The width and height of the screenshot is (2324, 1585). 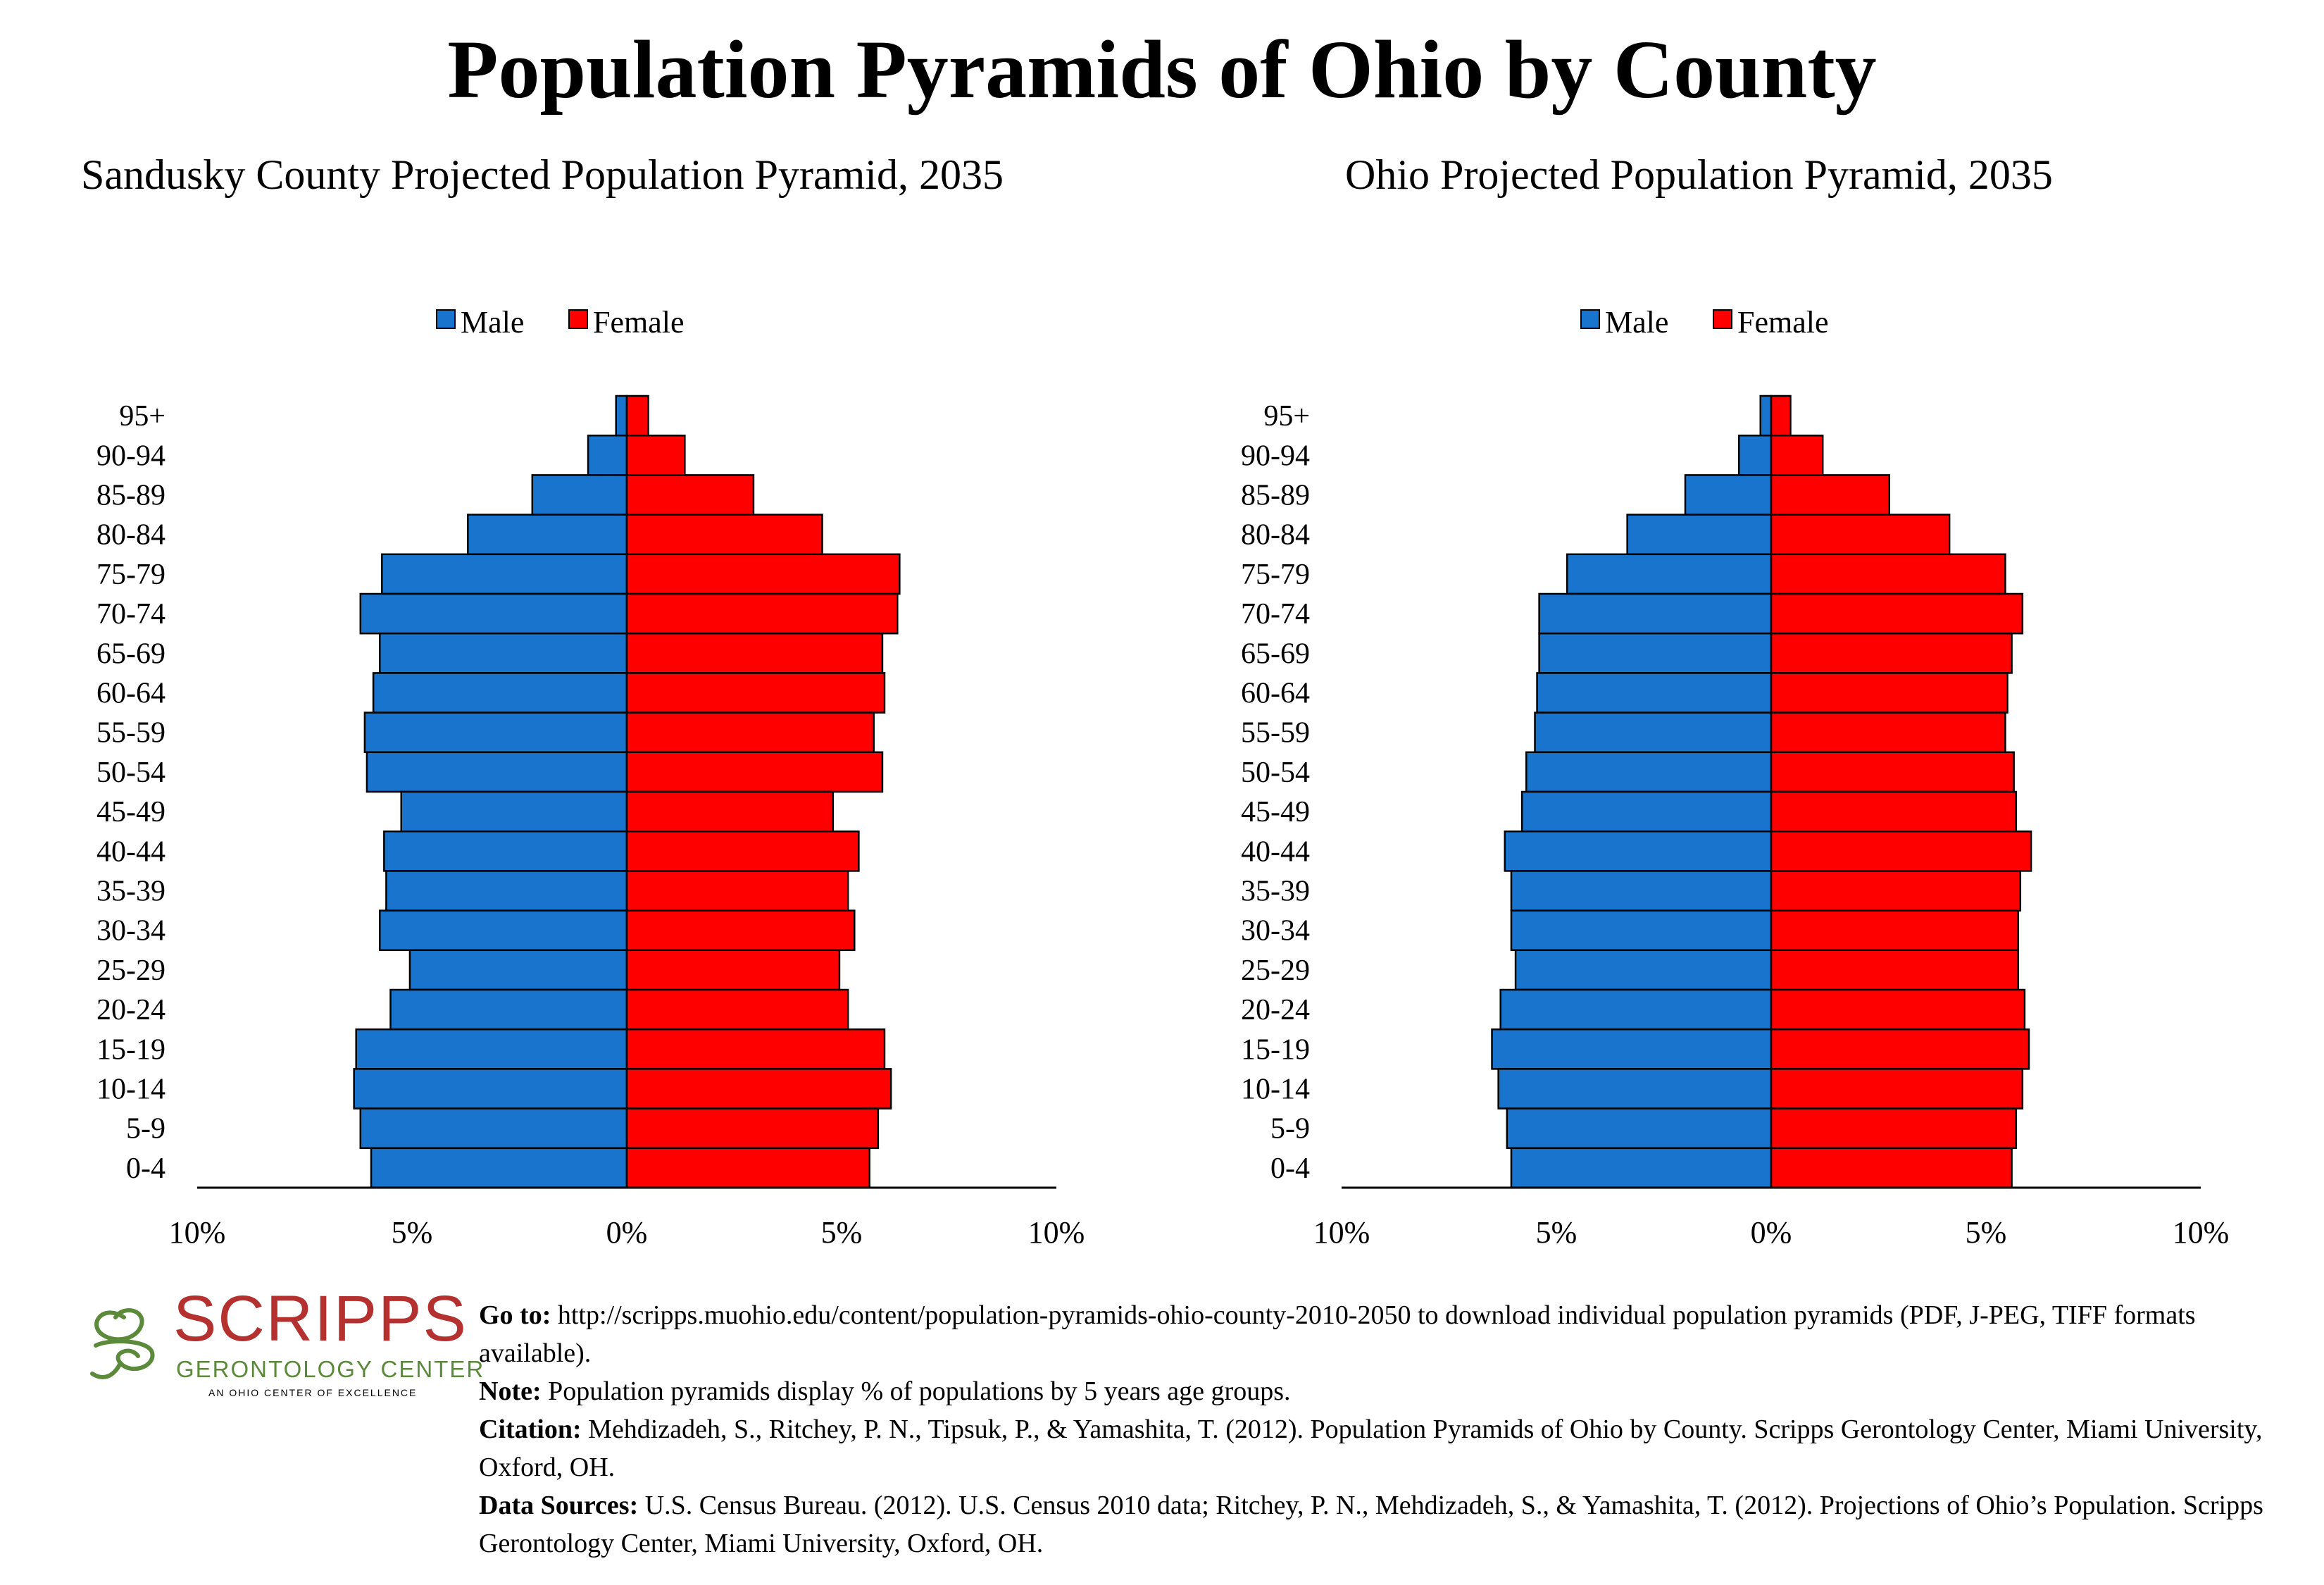 What do you see at coordinates (510, 1391) in the screenshot?
I see `note-label: Note:` at bounding box center [510, 1391].